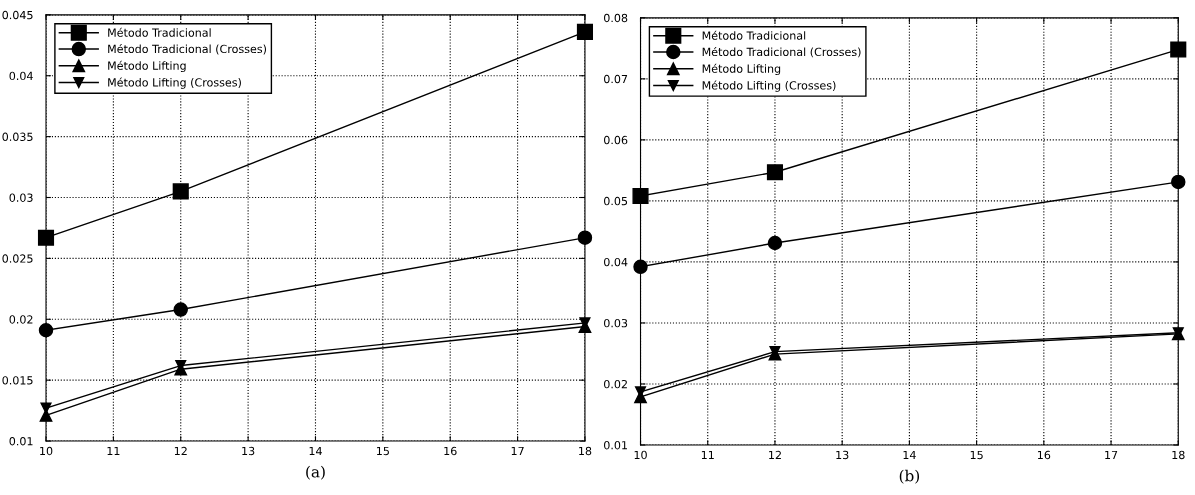  I want to click on y-tick-label: 0.035, so click(17, 136).